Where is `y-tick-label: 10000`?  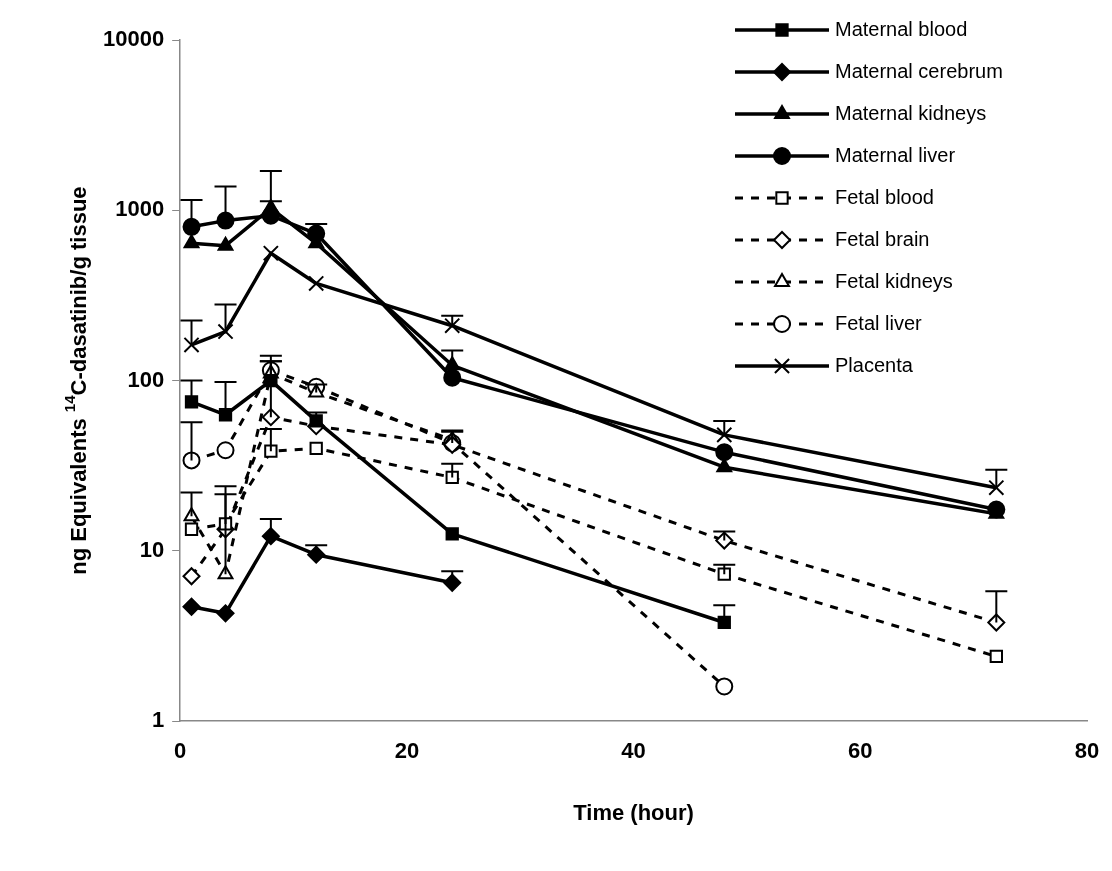
y-tick-label: 10000 is located at coordinates (133, 39).